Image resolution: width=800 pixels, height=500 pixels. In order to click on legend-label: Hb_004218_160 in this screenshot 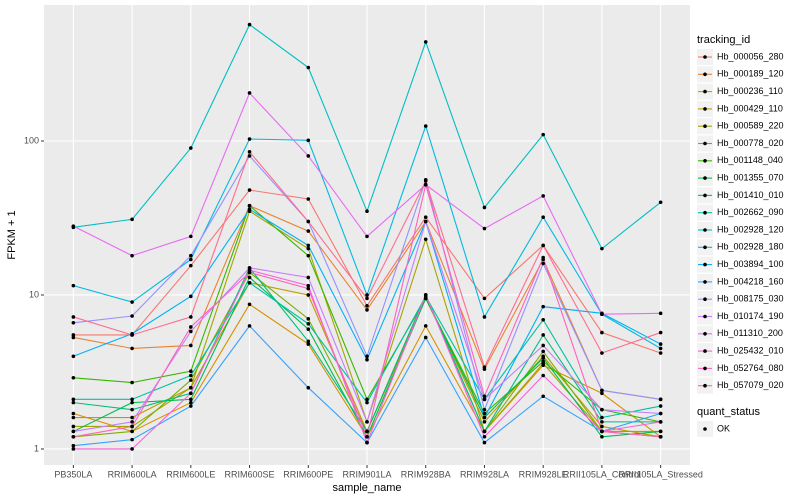, I will do `click(750, 281)`.